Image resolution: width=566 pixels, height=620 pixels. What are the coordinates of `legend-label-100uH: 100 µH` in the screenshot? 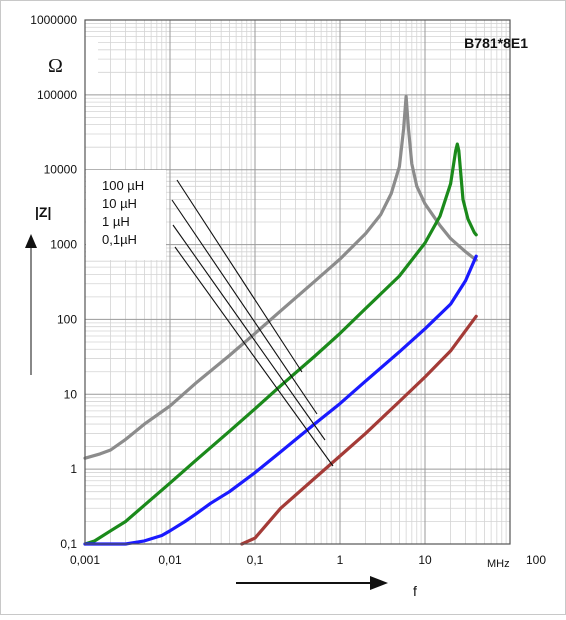 It's located at (123, 185).